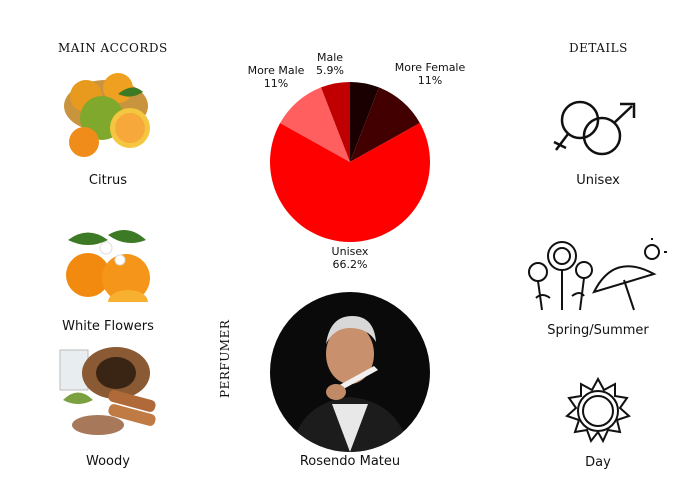 This screenshot has width=700, height=500. I want to click on pie-slice-more-female, so click(385, 124).